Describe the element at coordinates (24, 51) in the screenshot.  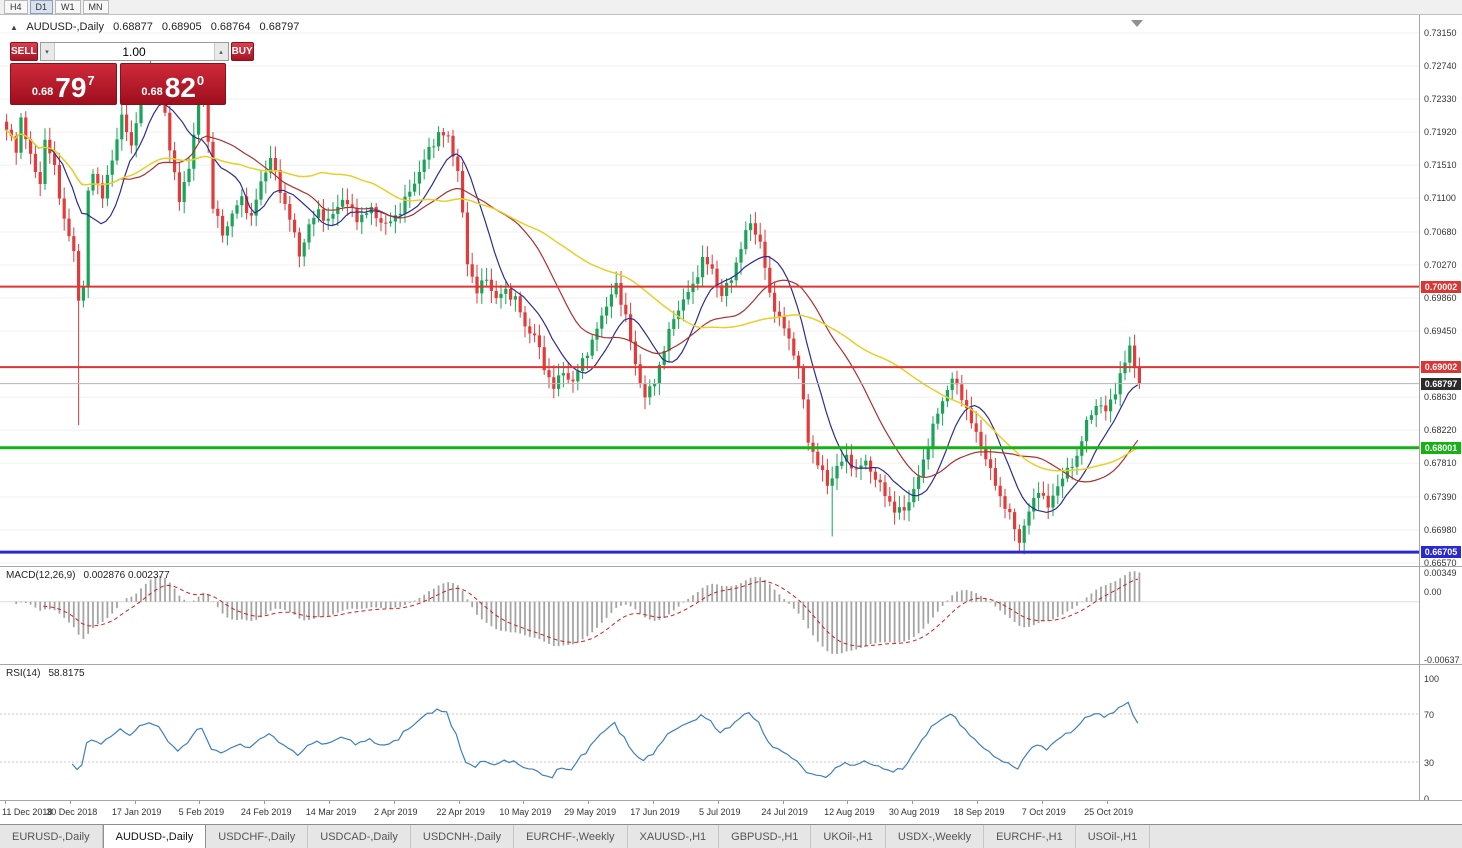
I see `sell-button: SELL` at that location.